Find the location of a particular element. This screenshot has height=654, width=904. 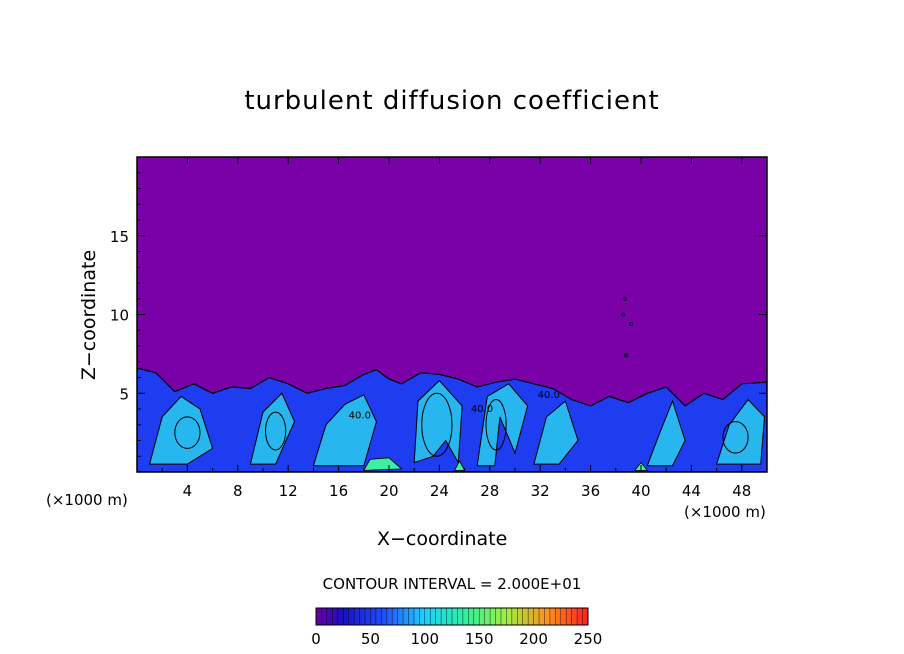

x-tick-label-20: 20 is located at coordinates (388, 491).